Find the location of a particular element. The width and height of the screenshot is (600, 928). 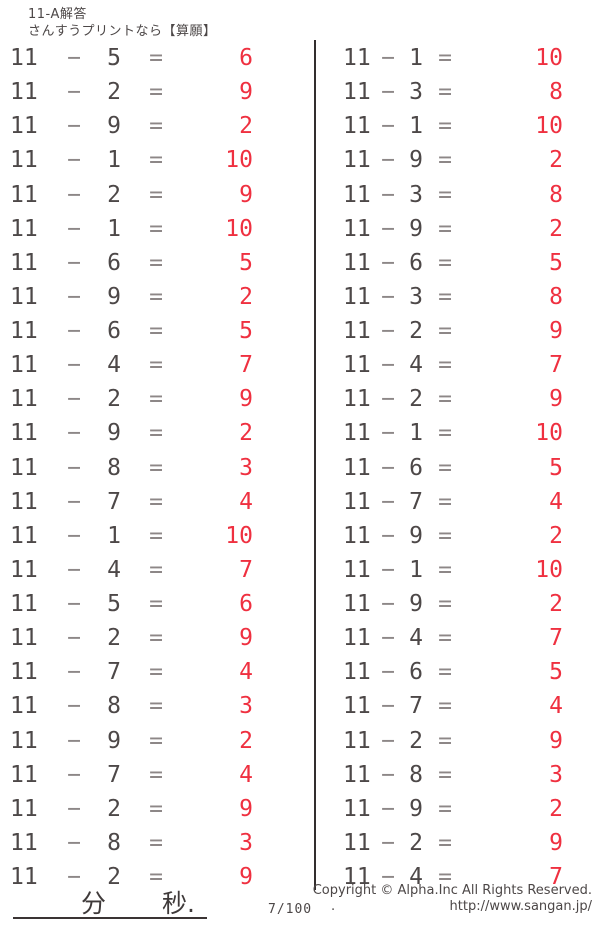

subtrahend: 8 is located at coordinates (114, 706).